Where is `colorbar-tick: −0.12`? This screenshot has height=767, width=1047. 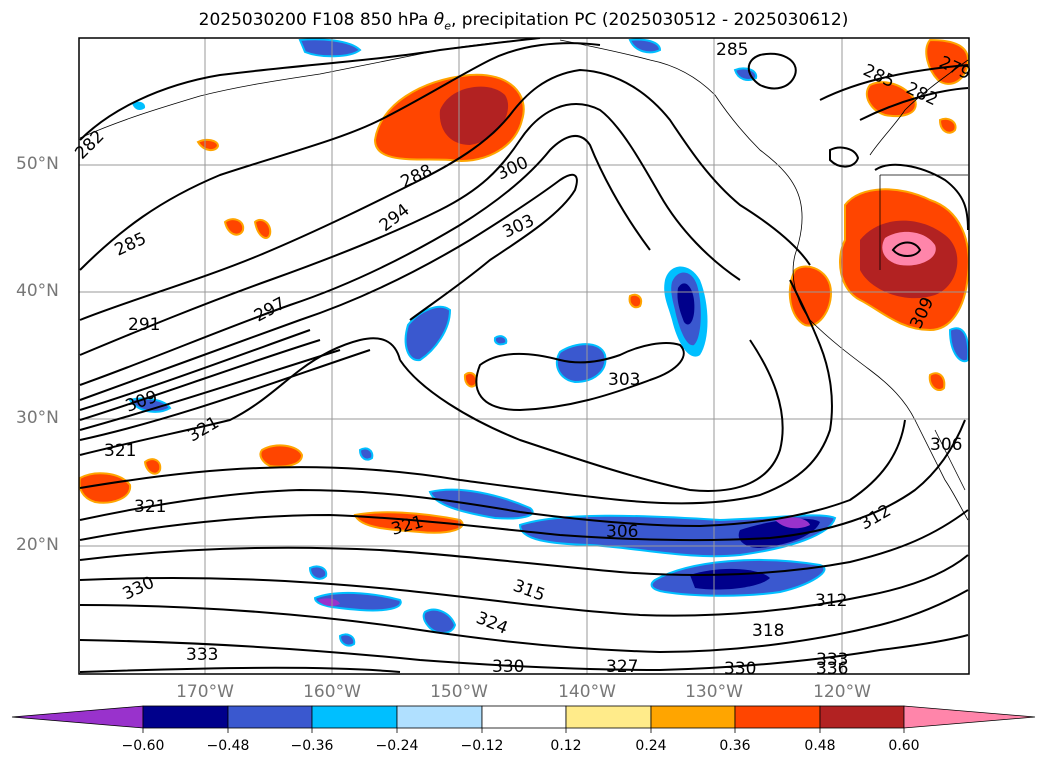 colorbar-tick: −0.12 is located at coordinates (482, 746).